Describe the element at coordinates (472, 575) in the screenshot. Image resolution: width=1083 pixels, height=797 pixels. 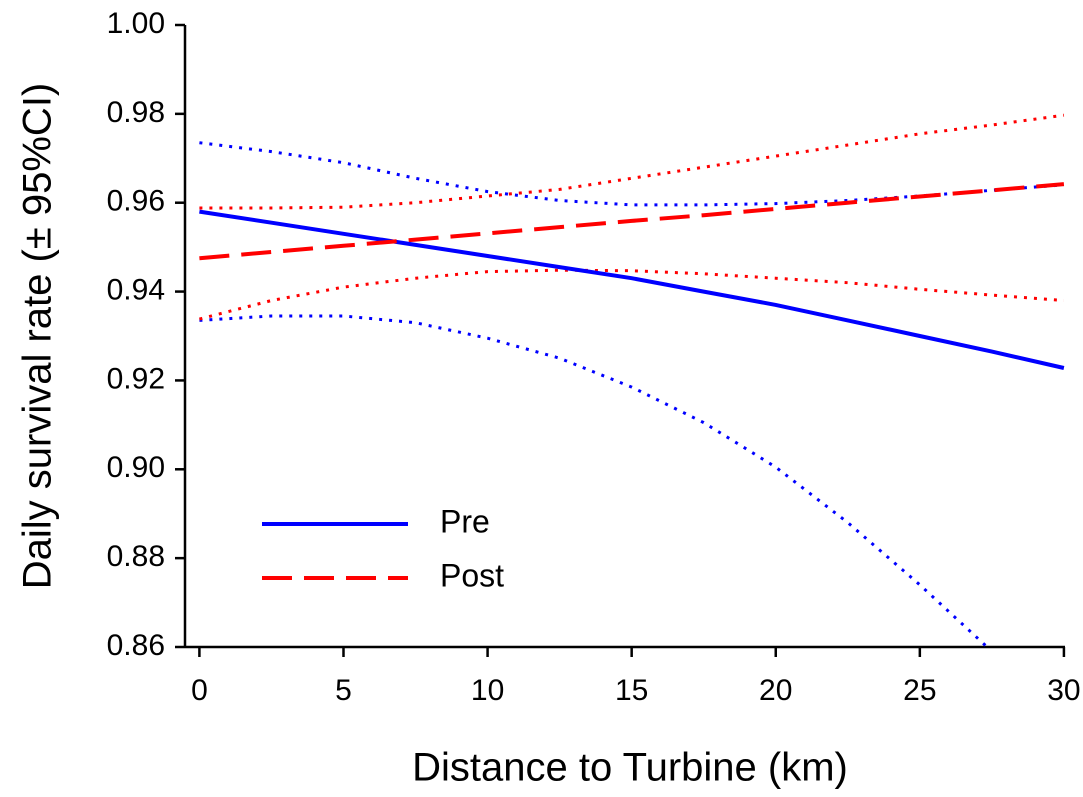
I see `legend-label: Post` at that location.